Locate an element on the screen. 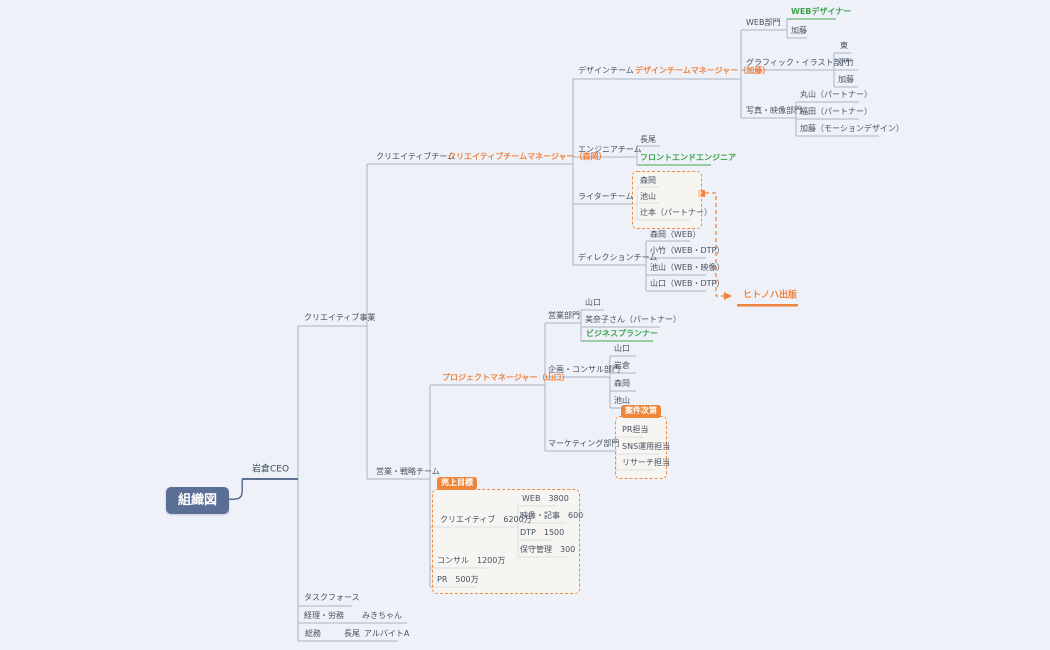 This screenshot has width=1050, height=650. topic-web-dept: WEB部門 is located at coordinates (763, 22).